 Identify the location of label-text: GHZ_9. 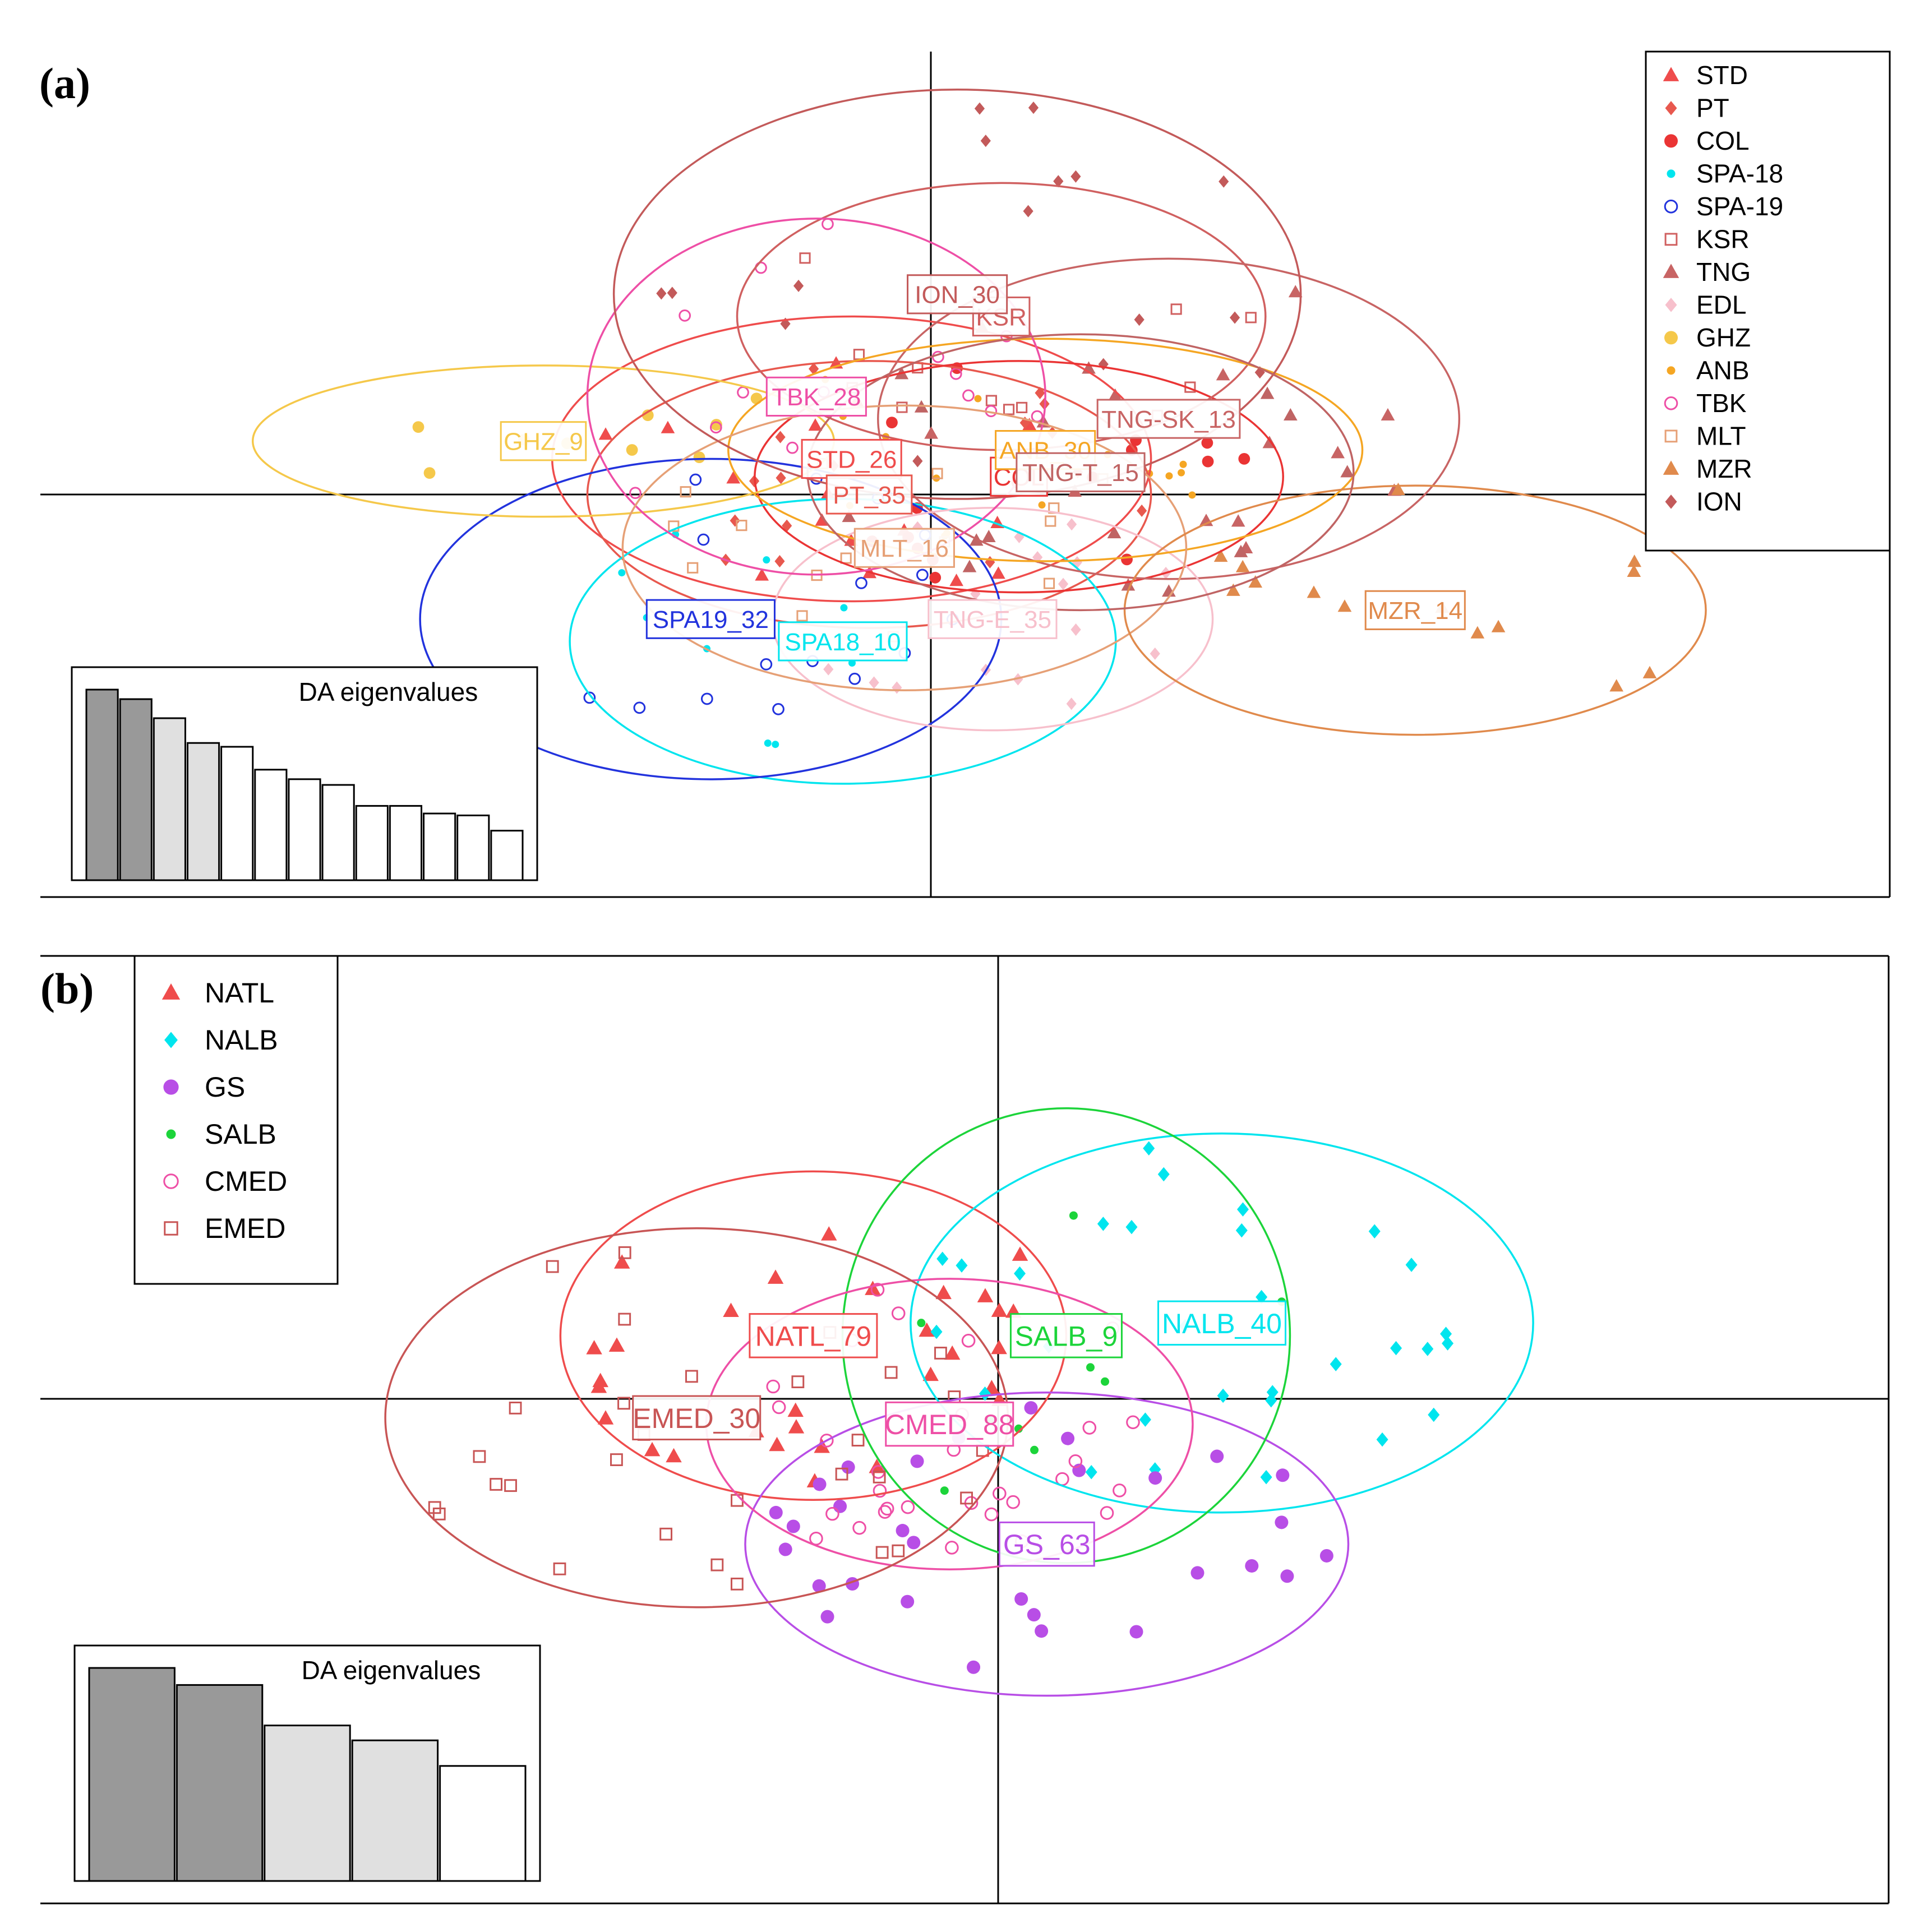
(543, 442).